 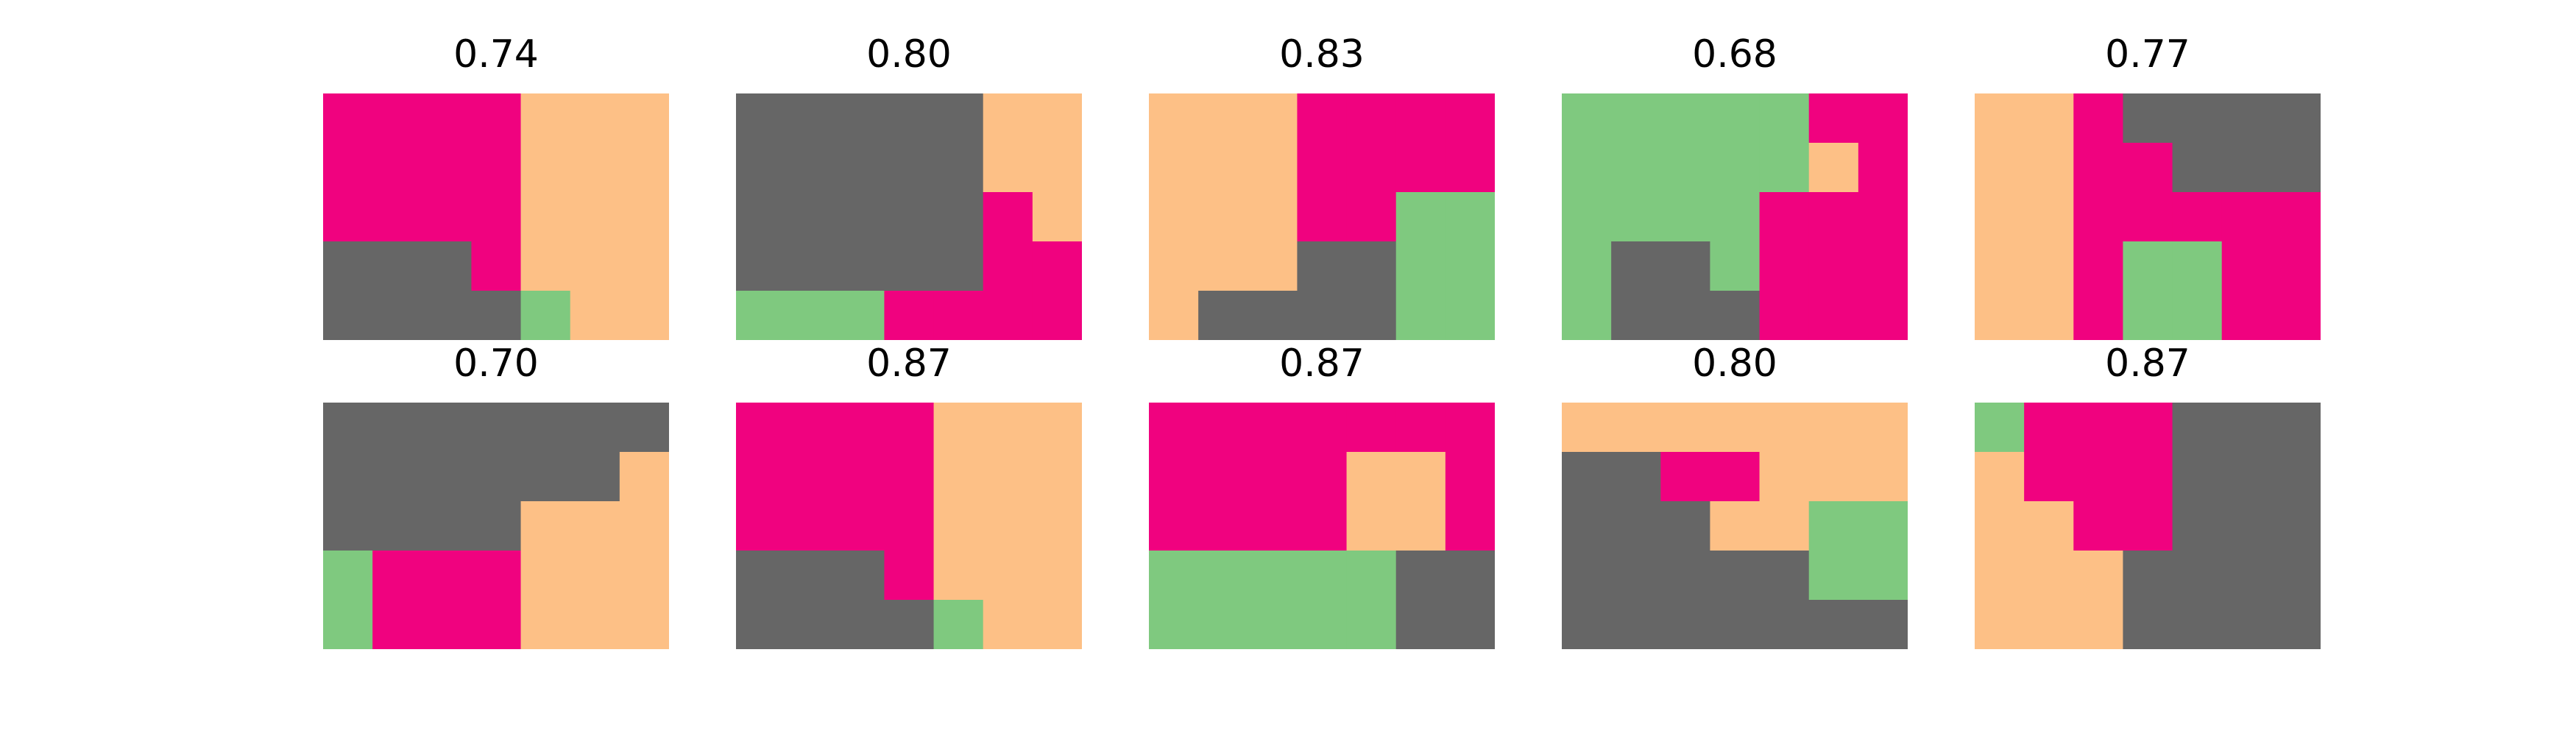 What do you see at coordinates (1322, 54) in the screenshot?
I see `panel-title: 0.83` at bounding box center [1322, 54].